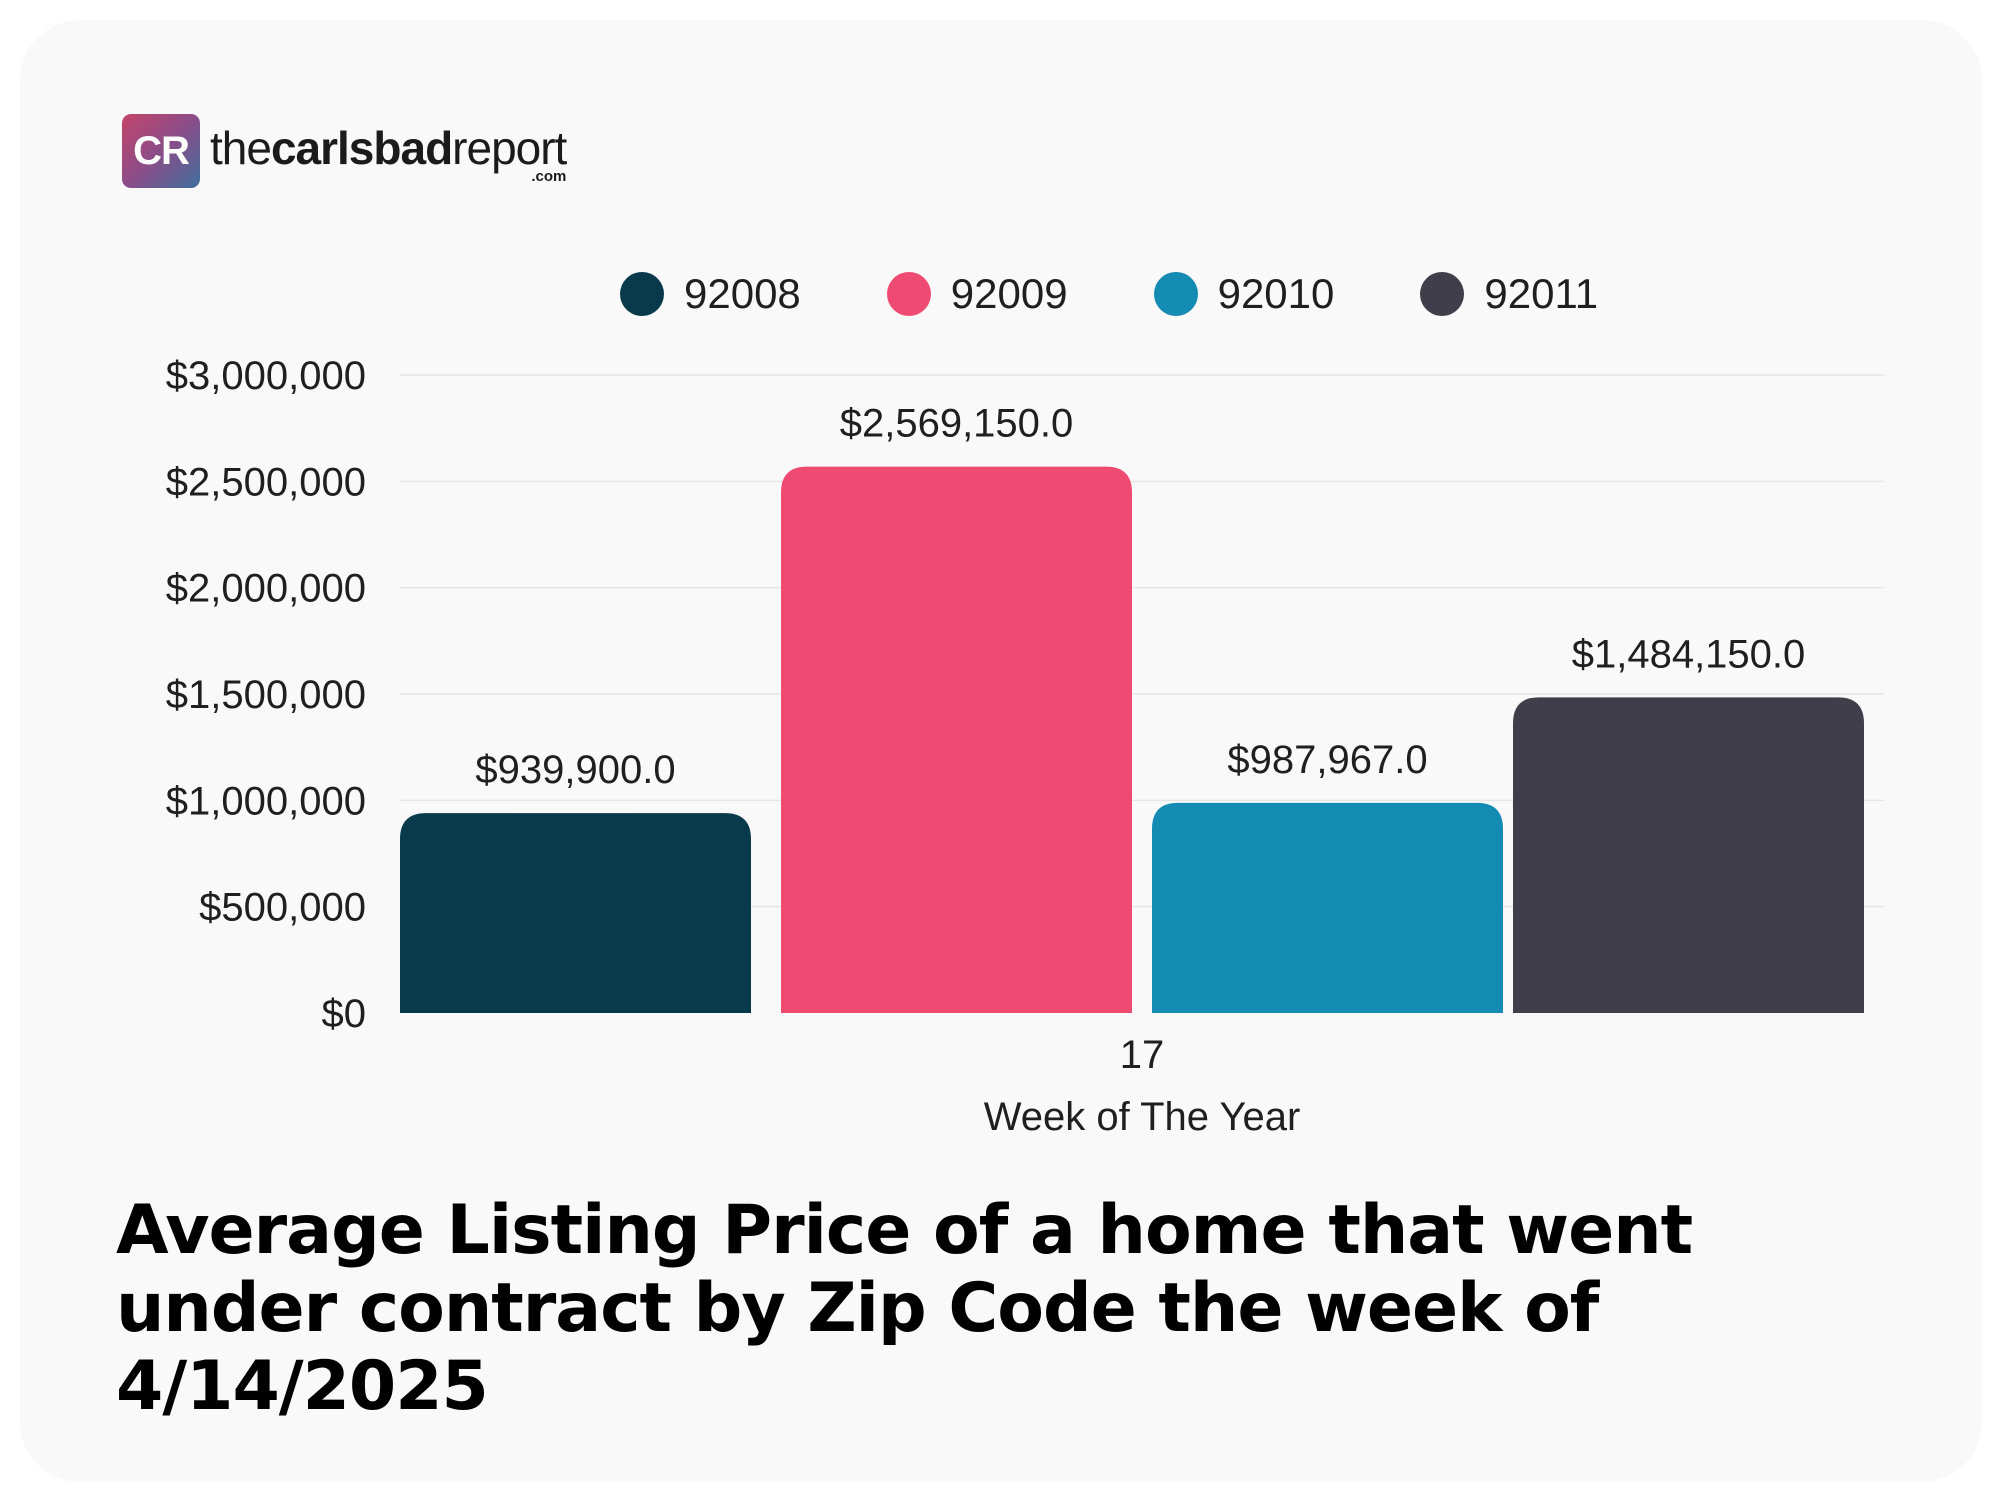 The width and height of the screenshot is (2000, 1500). Describe the element at coordinates (509, 148) in the screenshot. I see `logo-word-report: report` at that location.